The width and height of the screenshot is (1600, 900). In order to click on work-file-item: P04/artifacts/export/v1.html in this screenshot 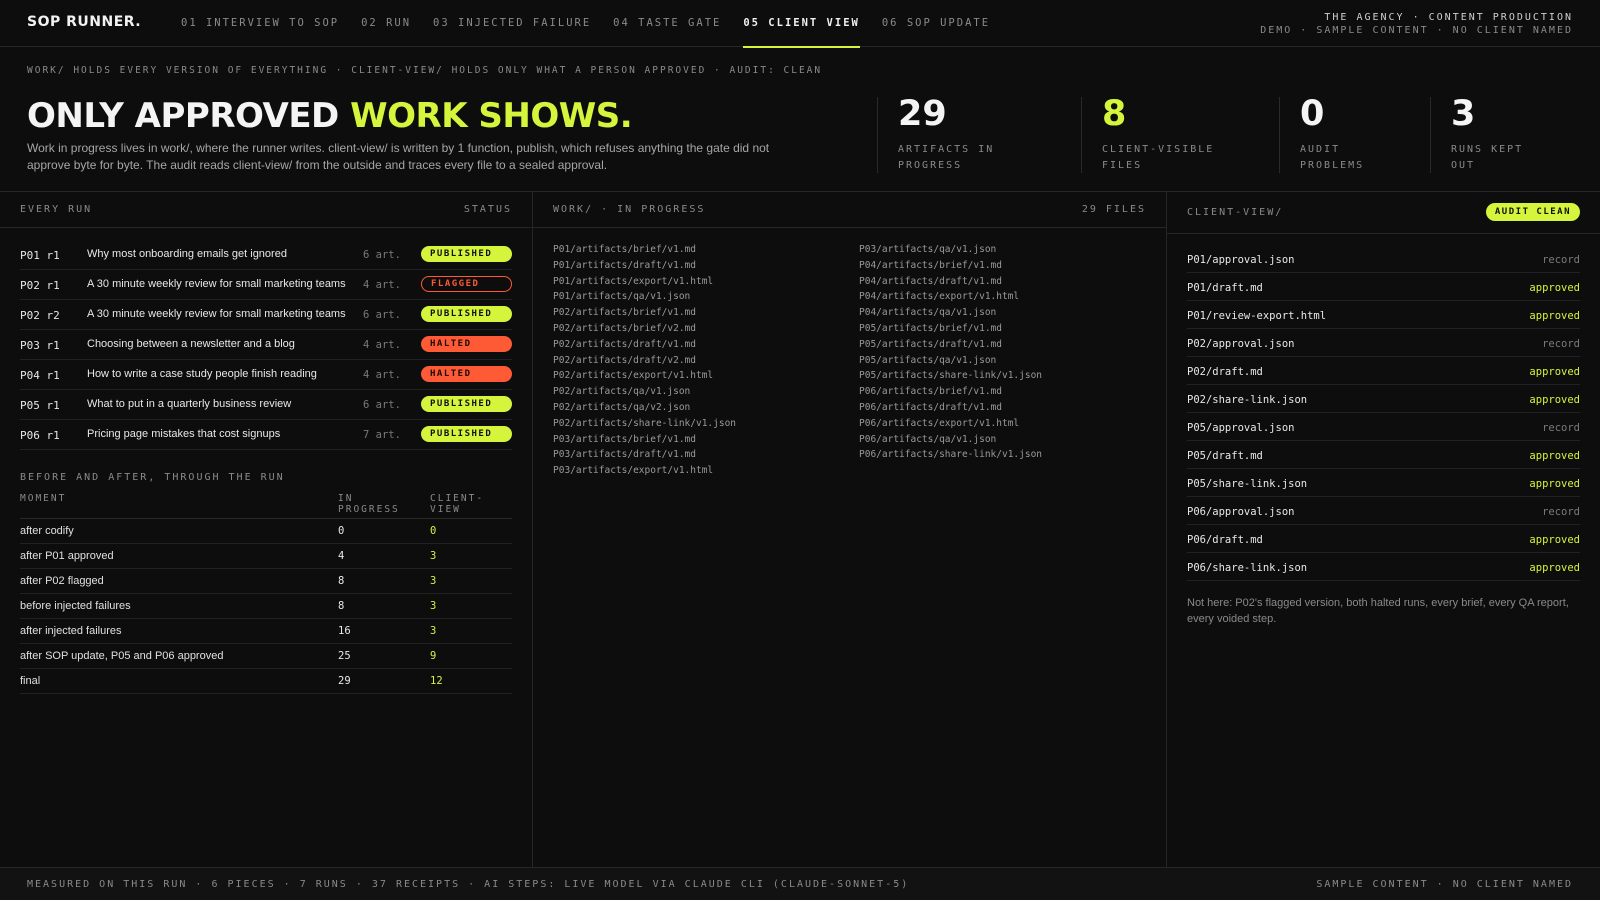, I will do `click(939, 297)`.